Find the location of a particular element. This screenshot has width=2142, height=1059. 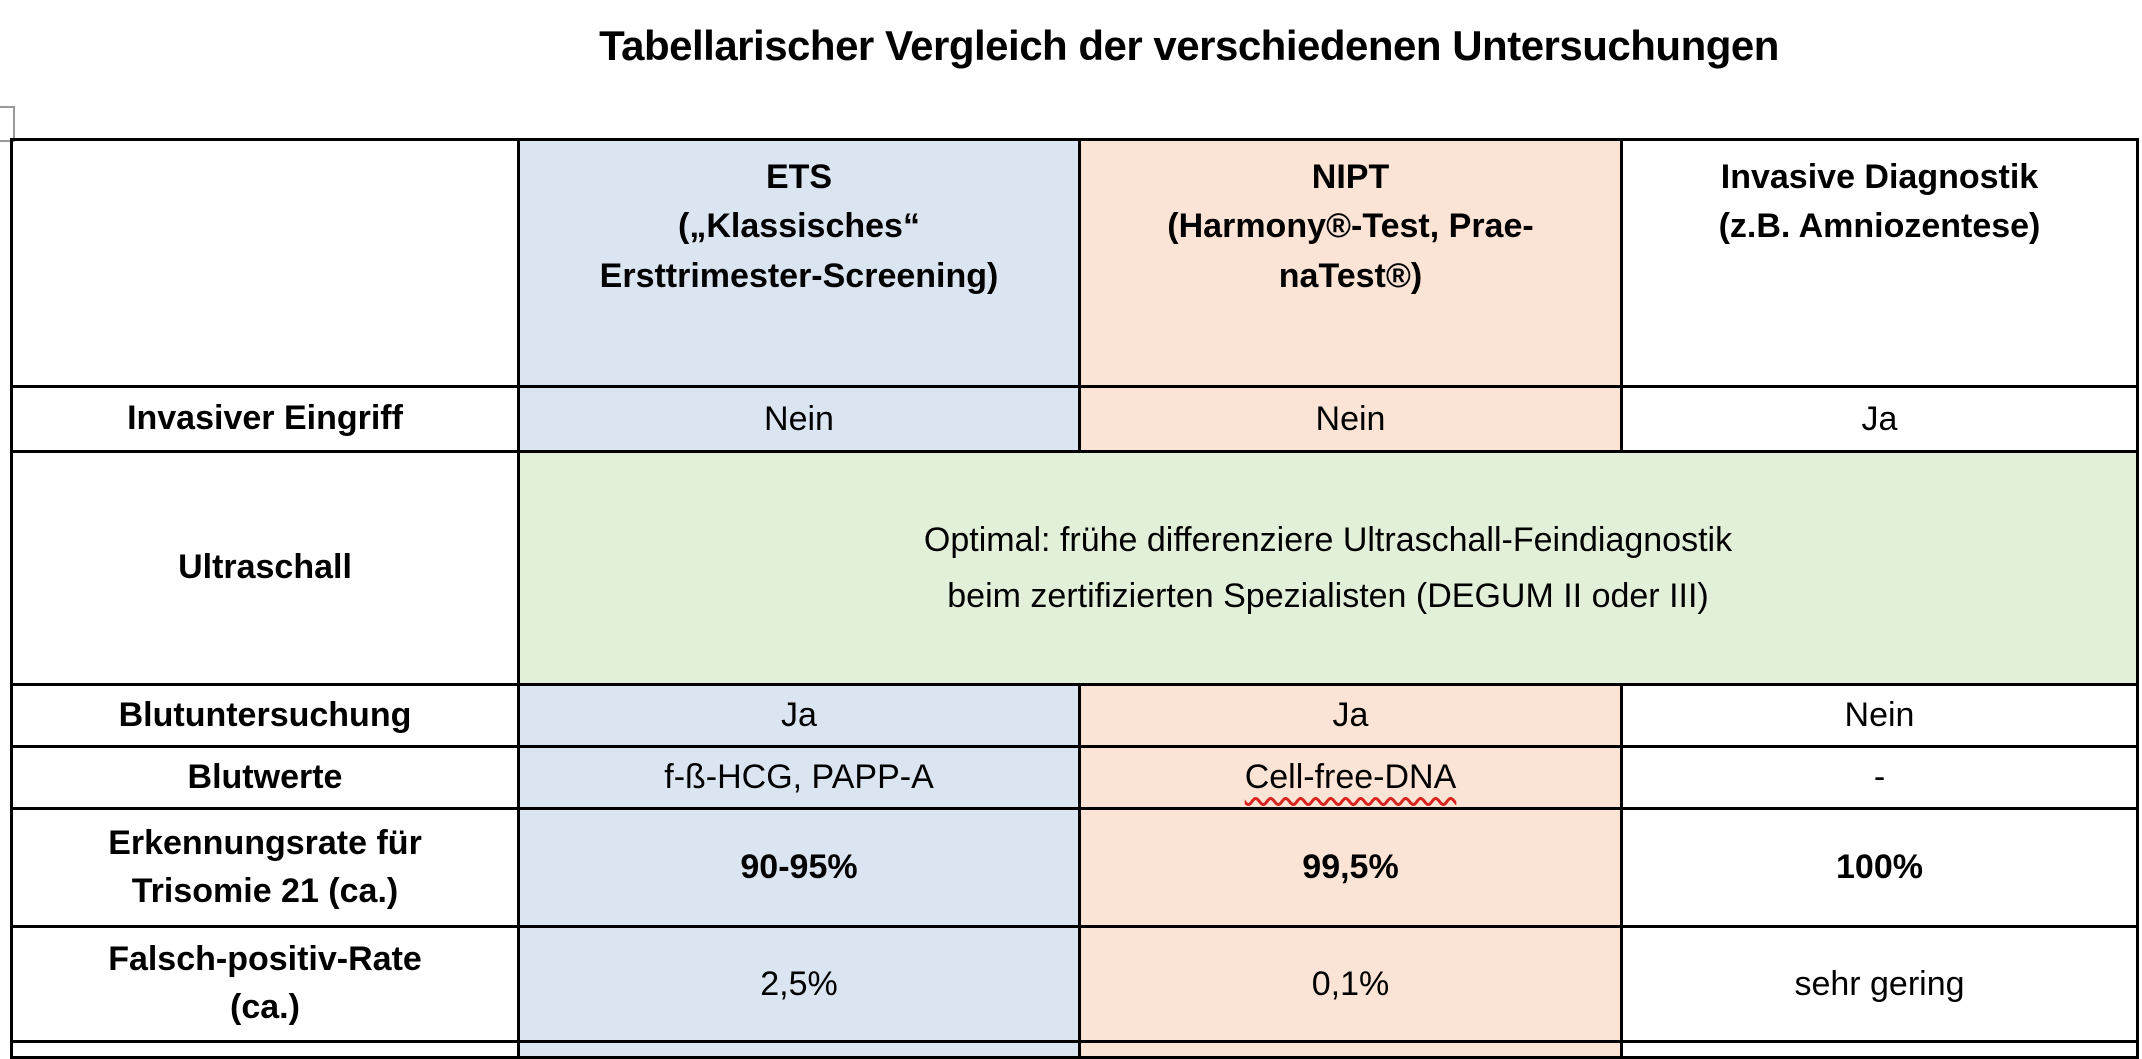

cell-invasive: 100% is located at coordinates (1879, 867).